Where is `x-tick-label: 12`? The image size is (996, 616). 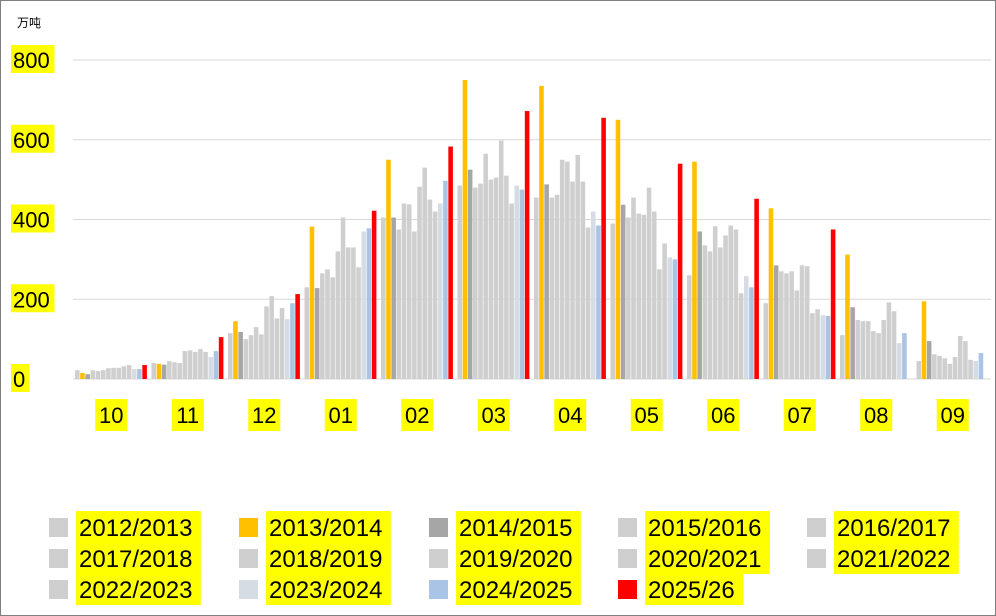 x-tick-label: 12 is located at coordinates (264, 415).